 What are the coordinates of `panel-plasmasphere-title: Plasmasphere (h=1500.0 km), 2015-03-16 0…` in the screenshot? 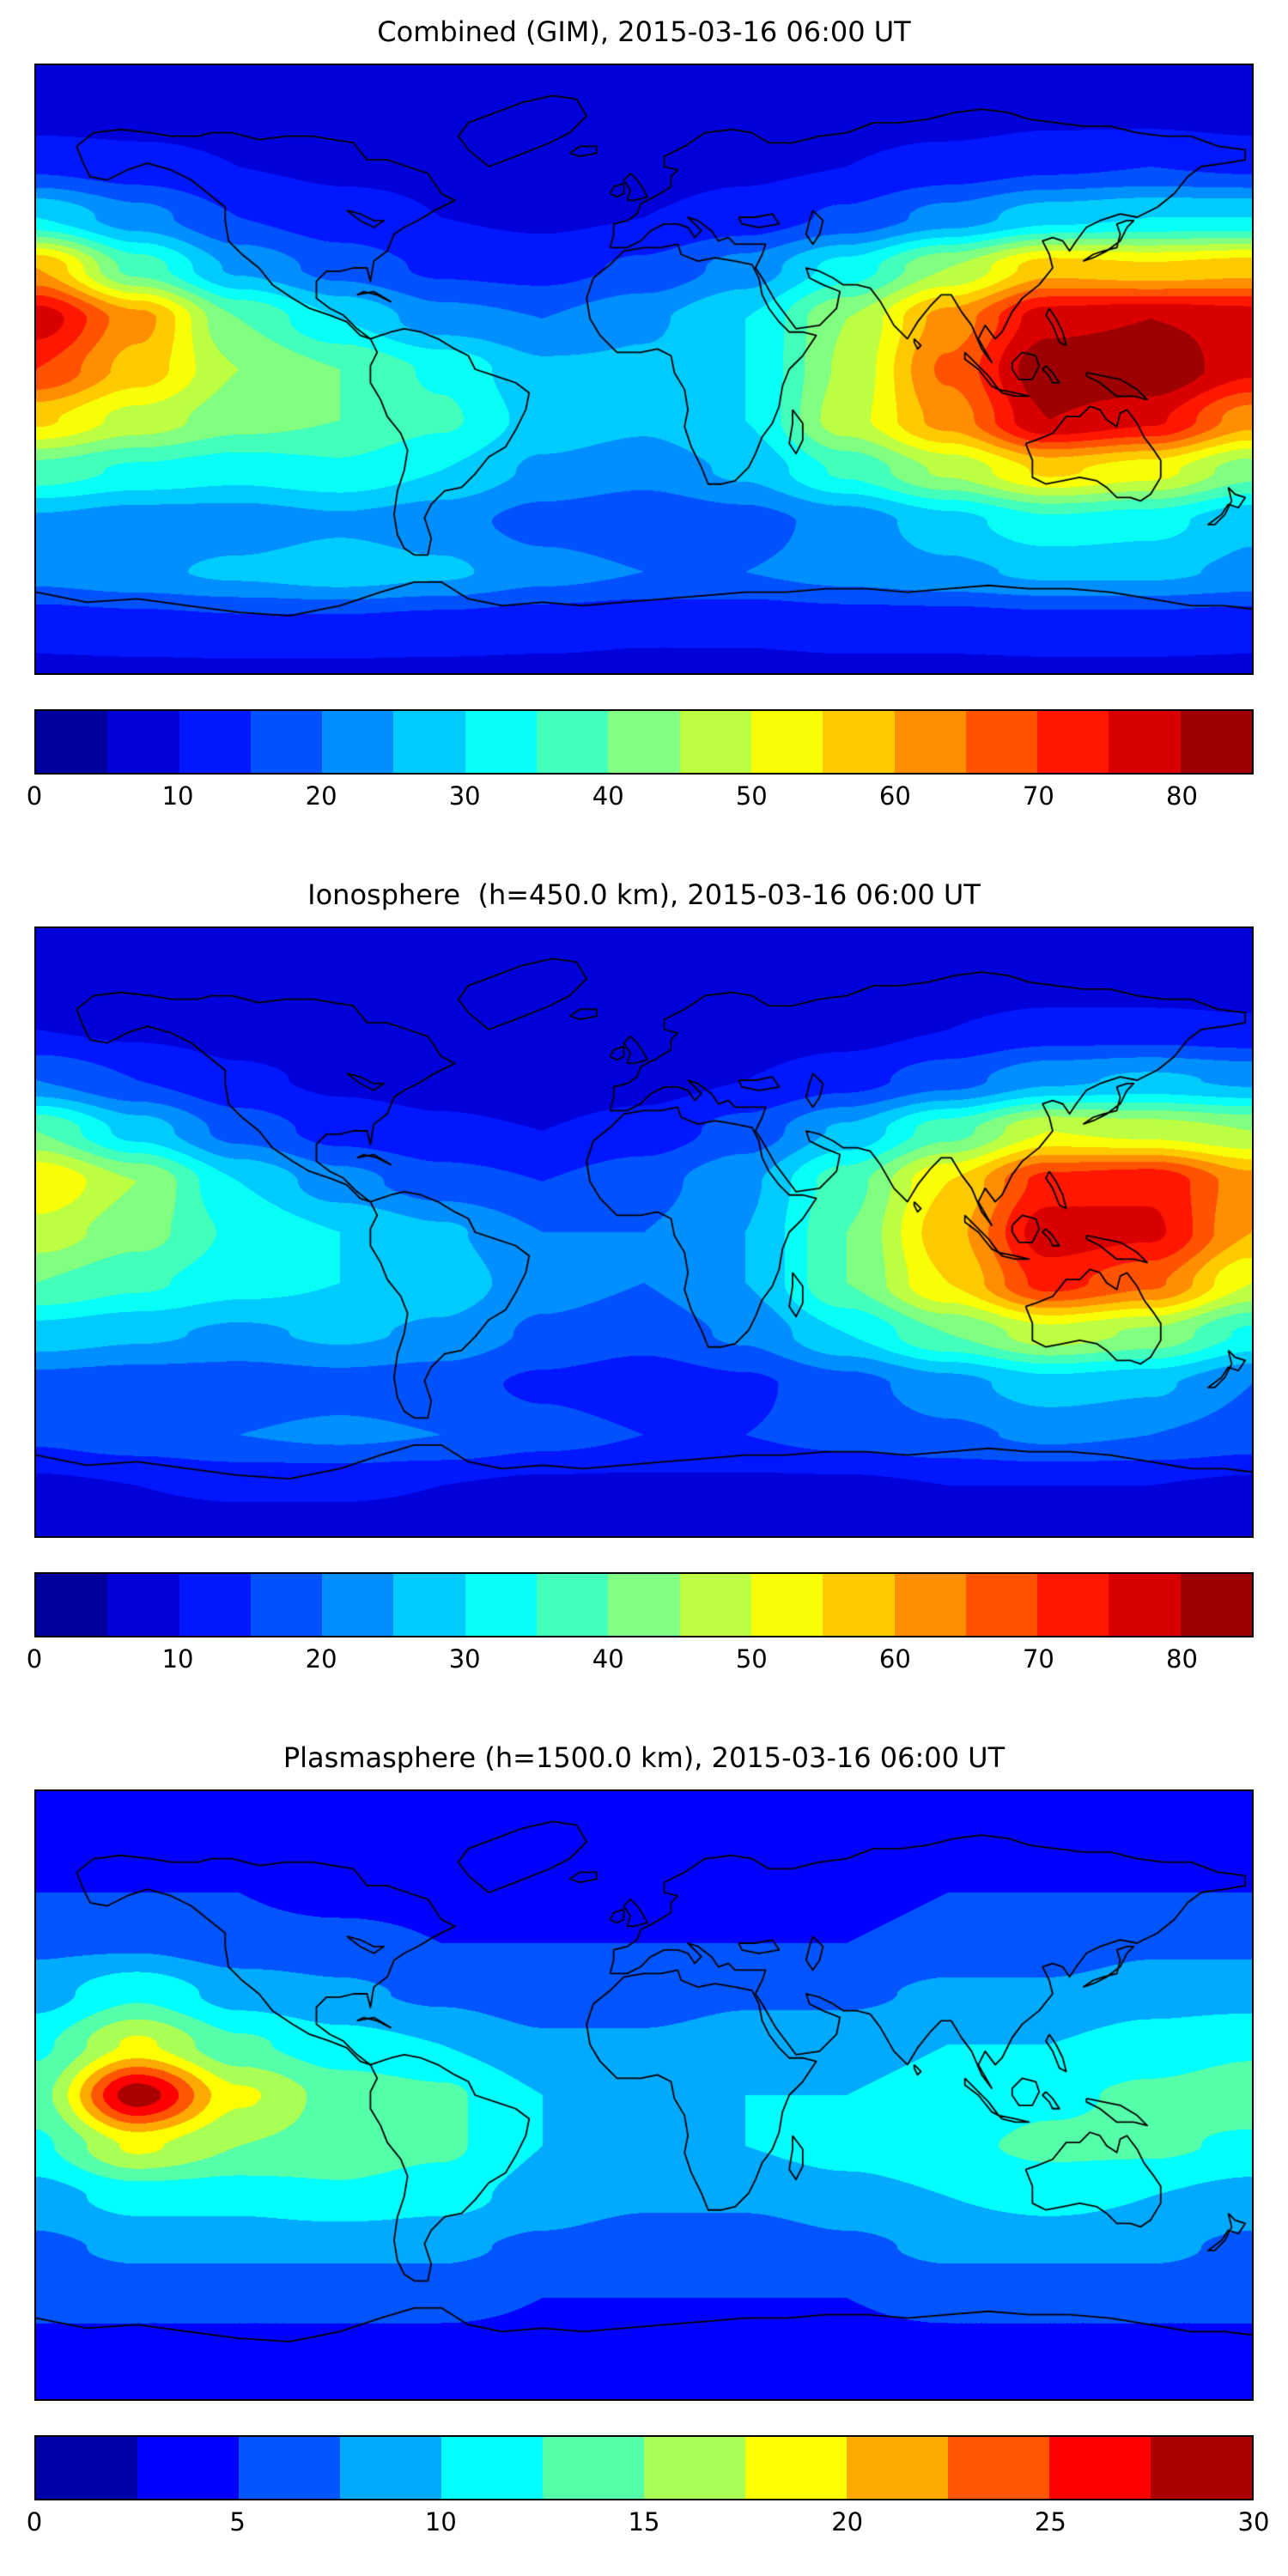 It's located at (644, 1758).